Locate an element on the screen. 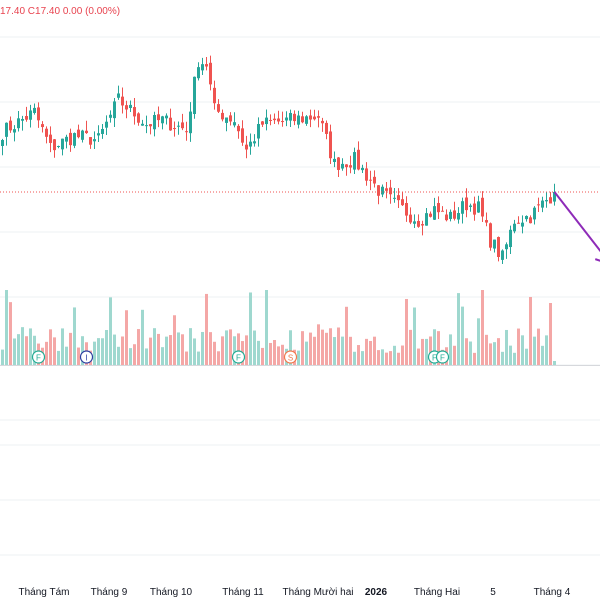  projection-arrow-line is located at coordinates (576, 222).